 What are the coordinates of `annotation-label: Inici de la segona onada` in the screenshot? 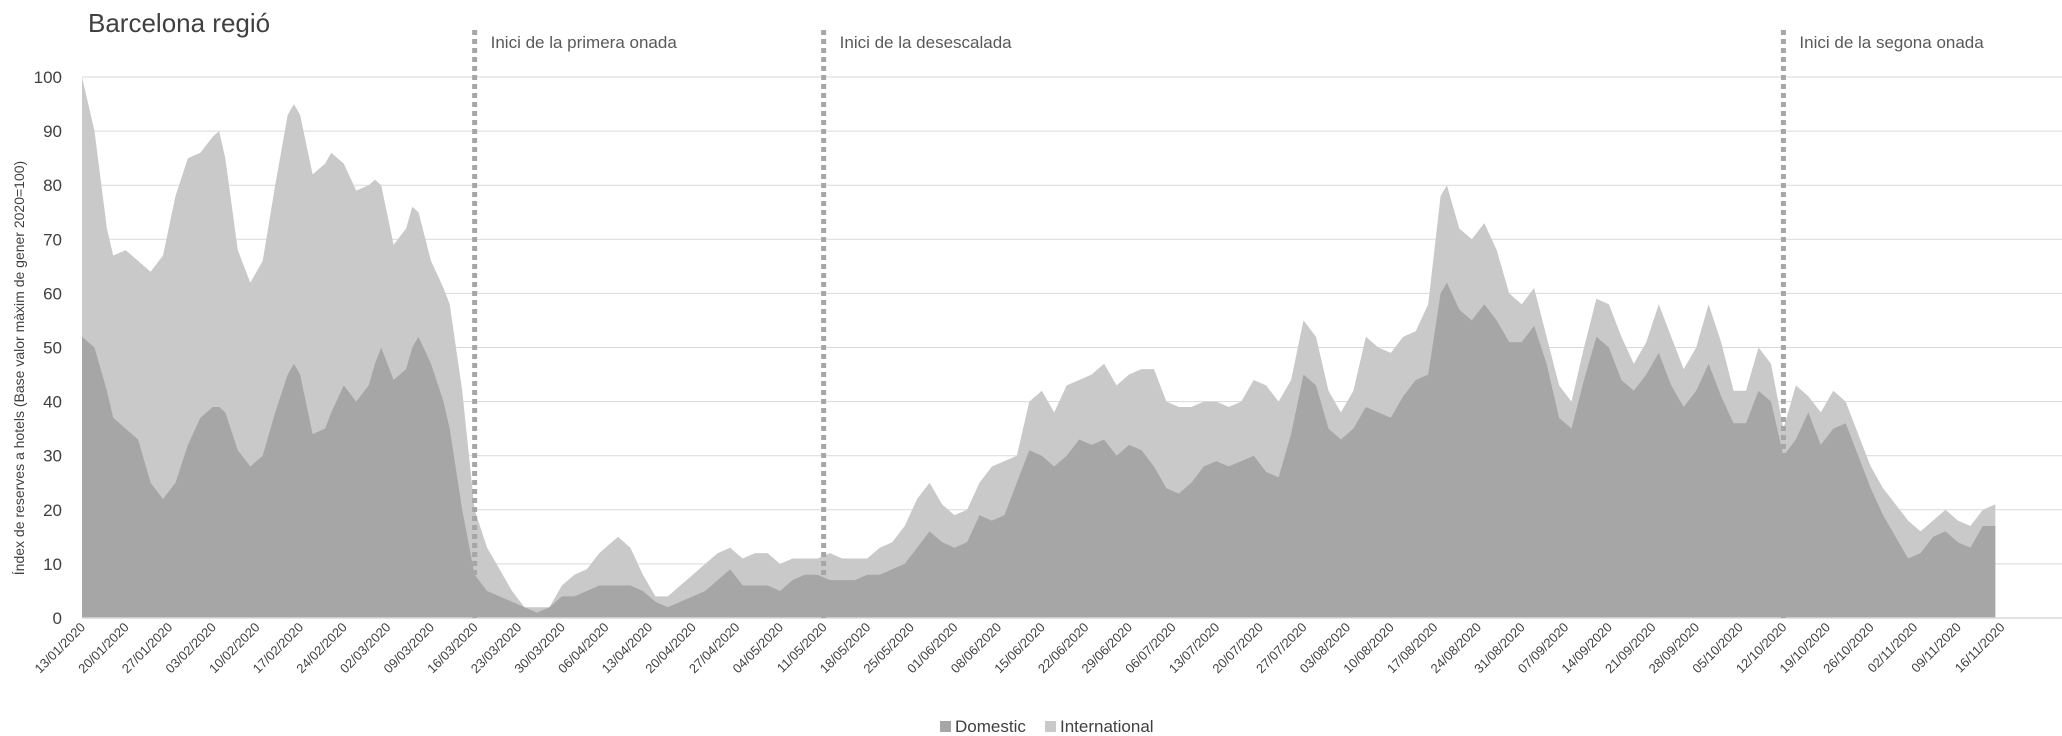 It's located at (1891, 42).